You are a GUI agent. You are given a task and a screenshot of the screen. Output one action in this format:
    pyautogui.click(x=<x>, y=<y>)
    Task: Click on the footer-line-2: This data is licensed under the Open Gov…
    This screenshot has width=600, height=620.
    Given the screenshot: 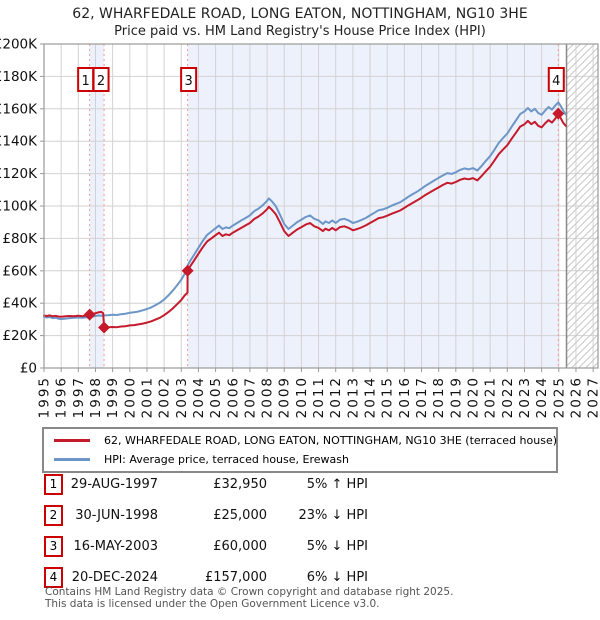 What is the action you would take?
    pyautogui.click(x=212, y=603)
    